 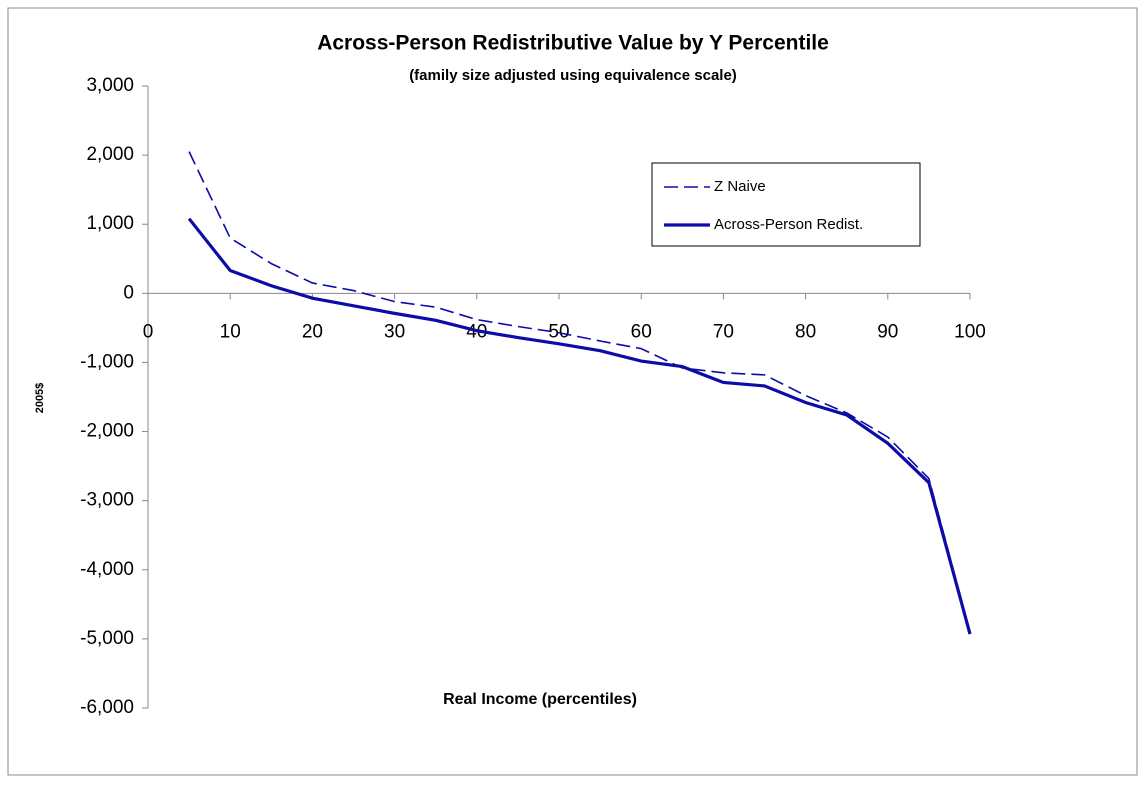 What do you see at coordinates (148, 331) in the screenshot?
I see `x-tick-label: 0` at bounding box center [148, 331].